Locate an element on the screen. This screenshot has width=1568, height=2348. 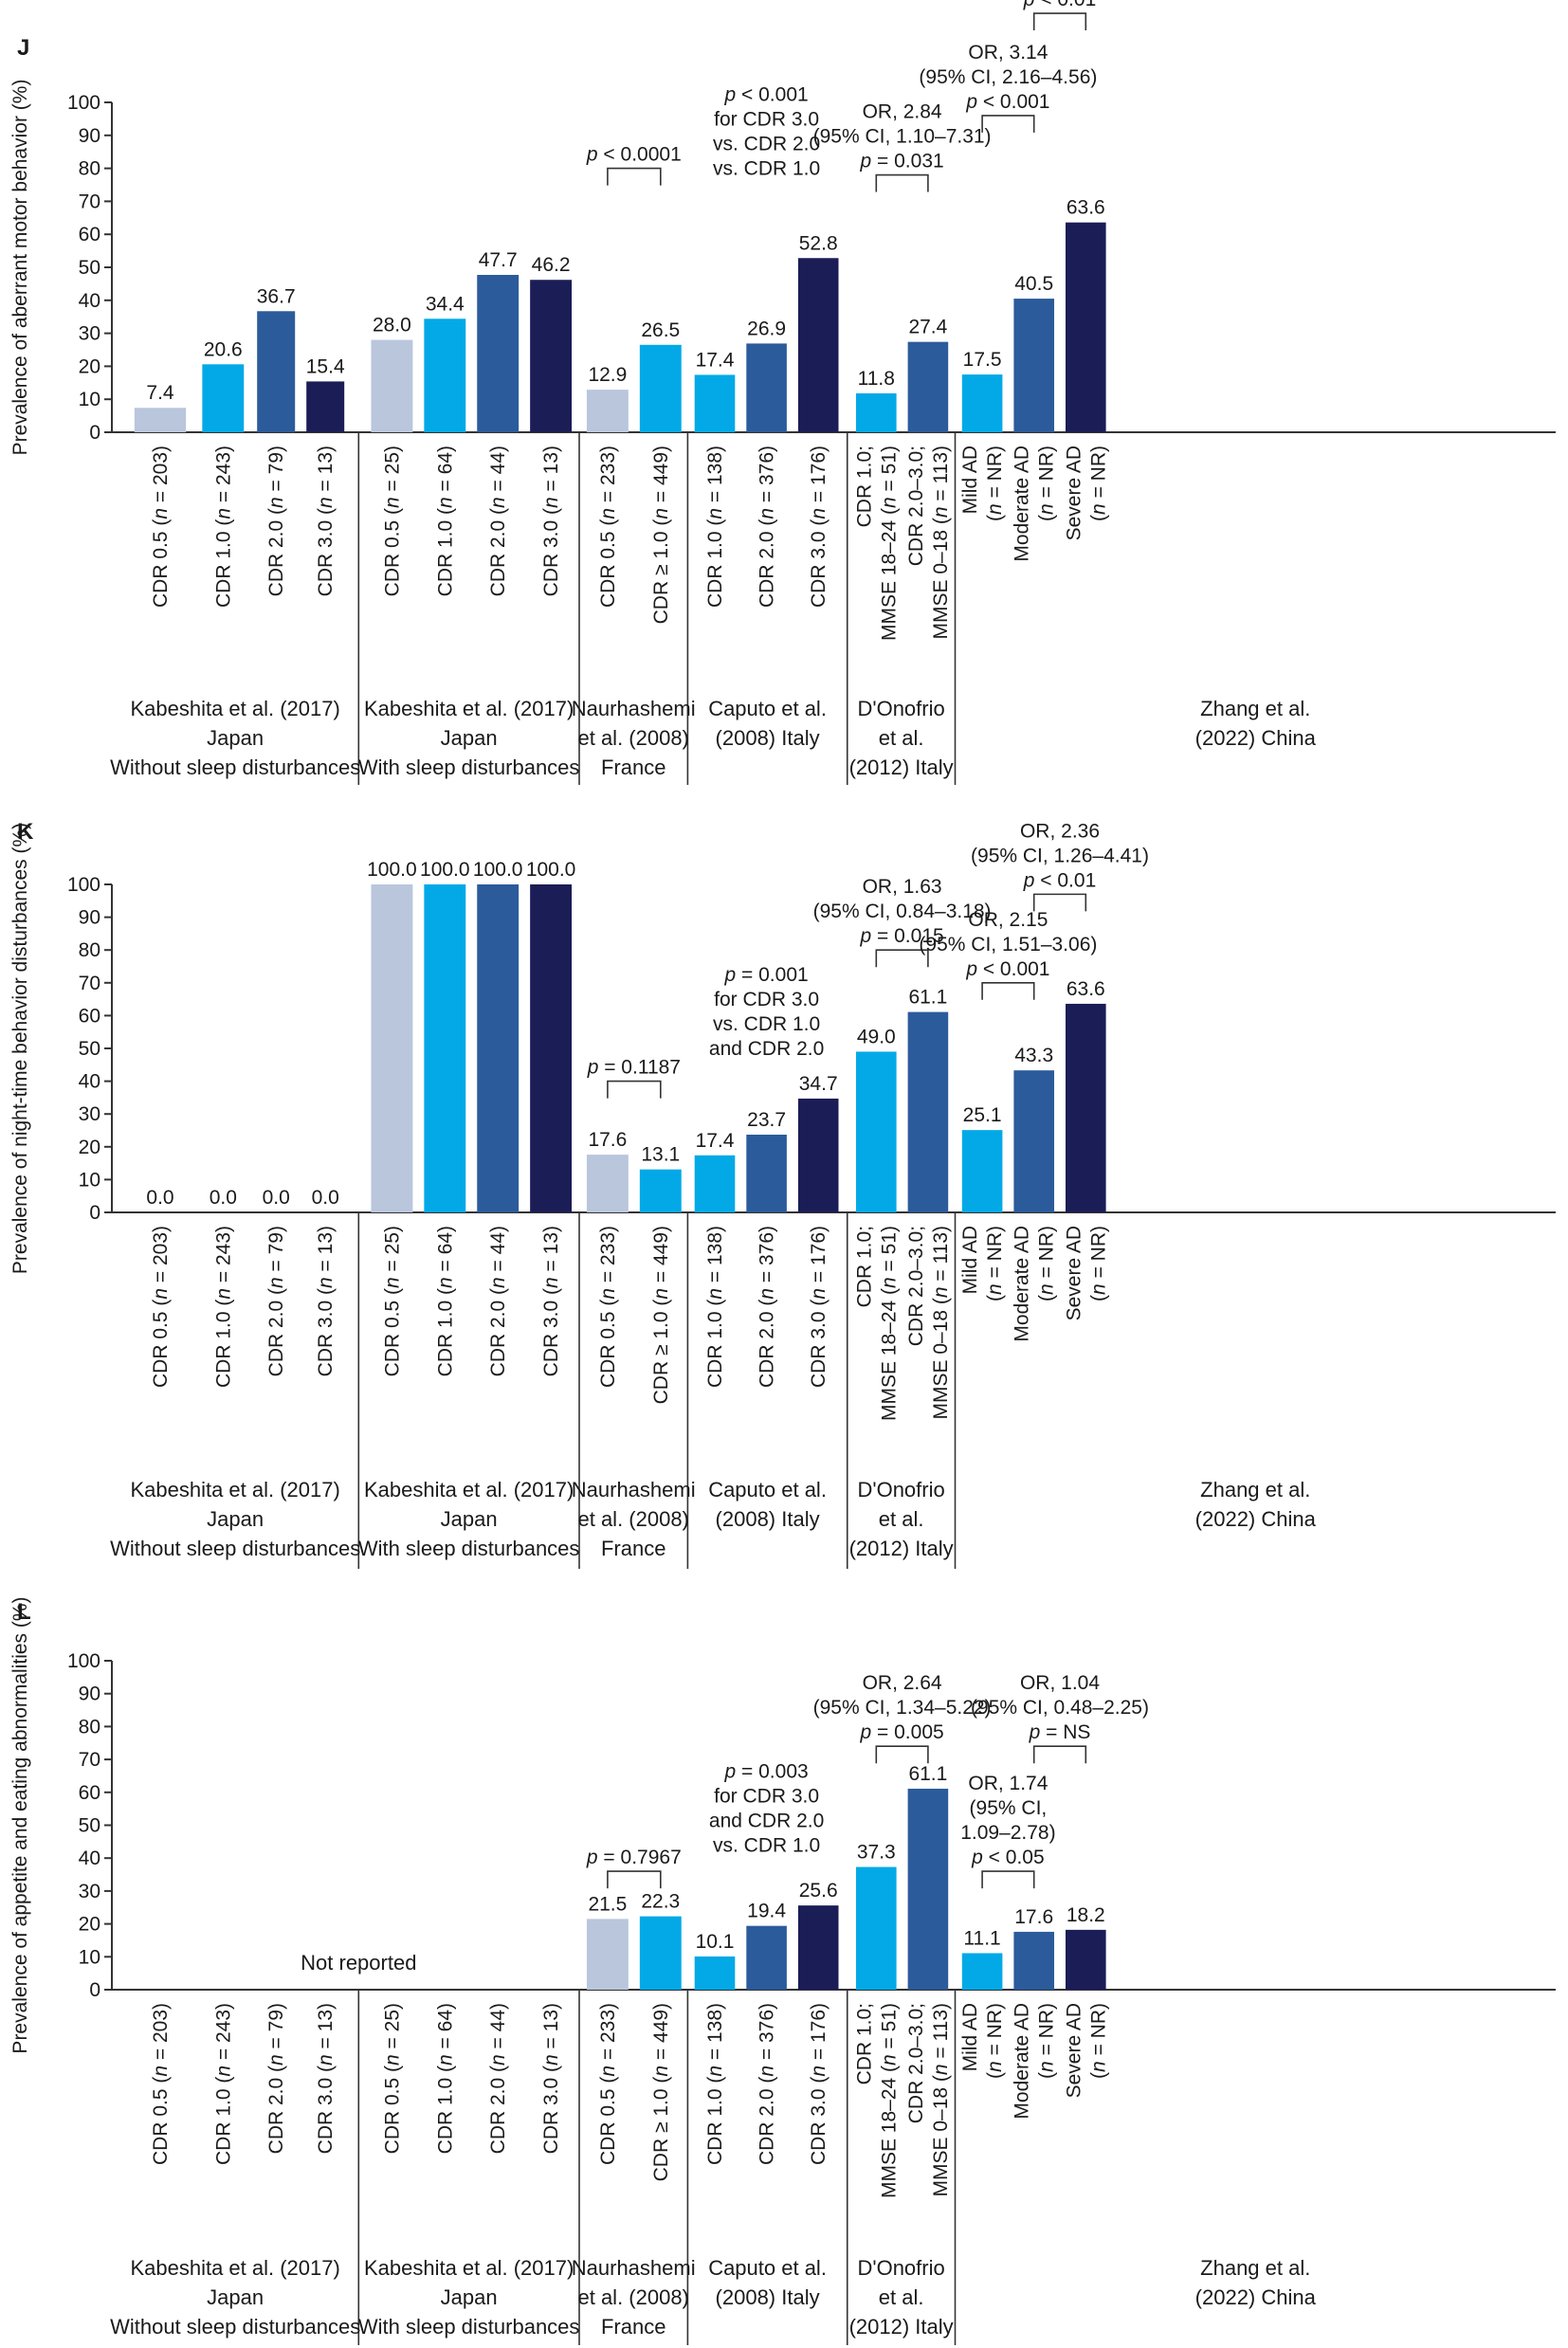
significance-bracket is located at coordinates (902, 182).